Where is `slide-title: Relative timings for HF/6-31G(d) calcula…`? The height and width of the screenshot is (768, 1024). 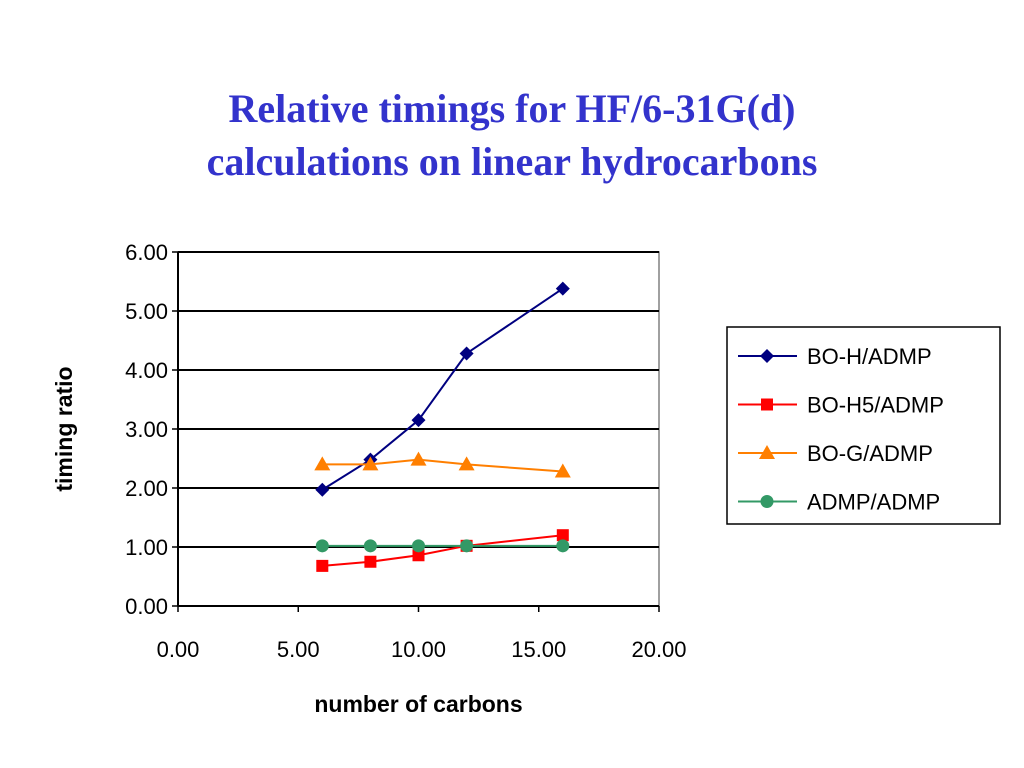 slide-title: Relative timings for HF/6-31G(d) calcula… is located at coordinates (512, 135).